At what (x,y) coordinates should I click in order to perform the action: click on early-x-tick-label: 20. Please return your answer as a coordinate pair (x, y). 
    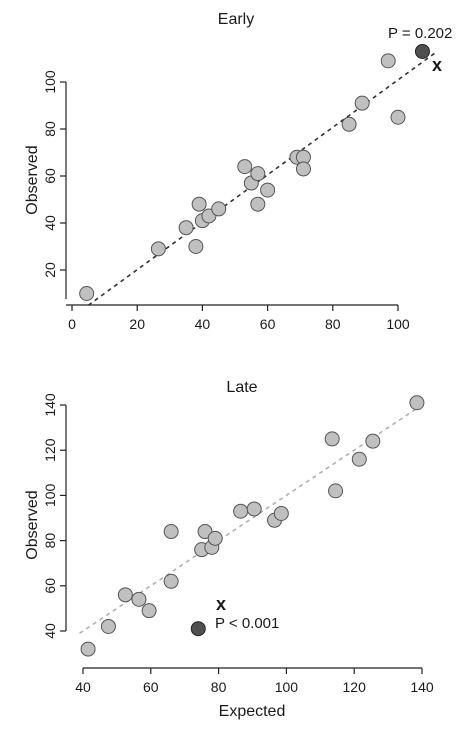
    Looking at the image, I should click on (137, 324).